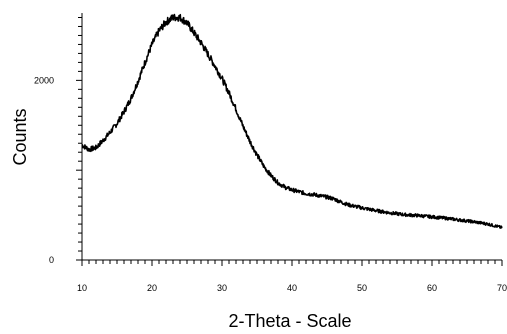  What do you see at coordinates (44, 170) in the screenshot?
I see `y-tick-labels: 0 2000` at bounding box center [44, 170].